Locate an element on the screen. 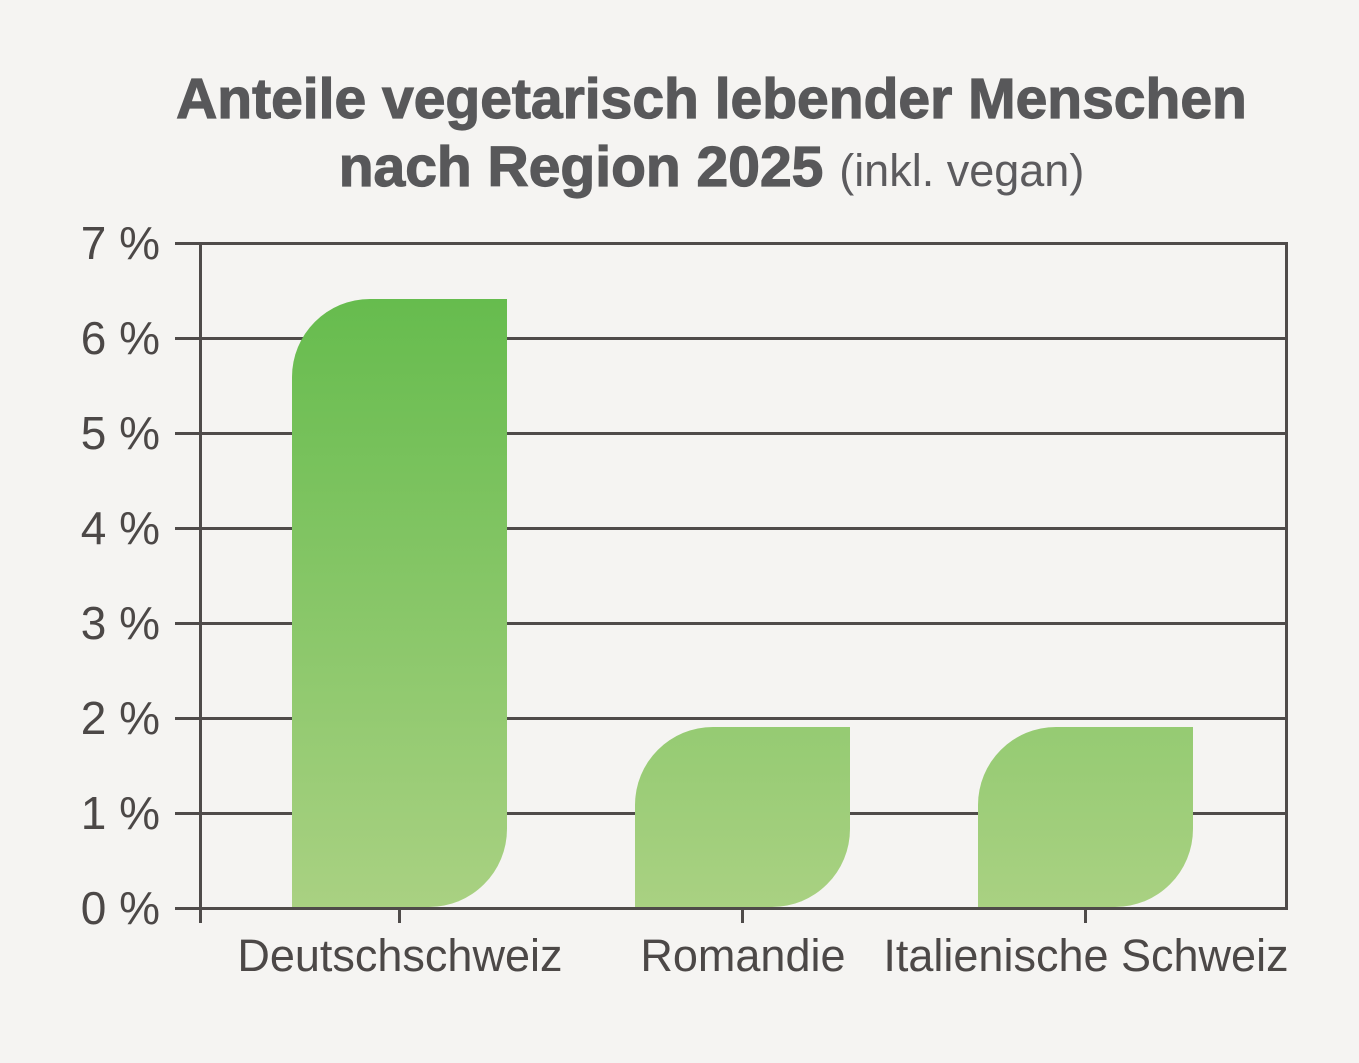 The height and width of the screenshot is (1063, 1359). y-tick-label-1: 1 % is located at coordinates (120, 813).